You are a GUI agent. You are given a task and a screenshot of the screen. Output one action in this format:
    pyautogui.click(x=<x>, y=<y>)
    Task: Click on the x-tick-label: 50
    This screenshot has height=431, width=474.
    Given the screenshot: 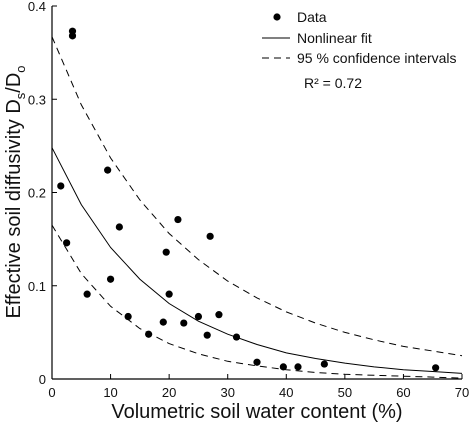 What is the action you would take?
    pyautogui.click(x=345, y=392)
    